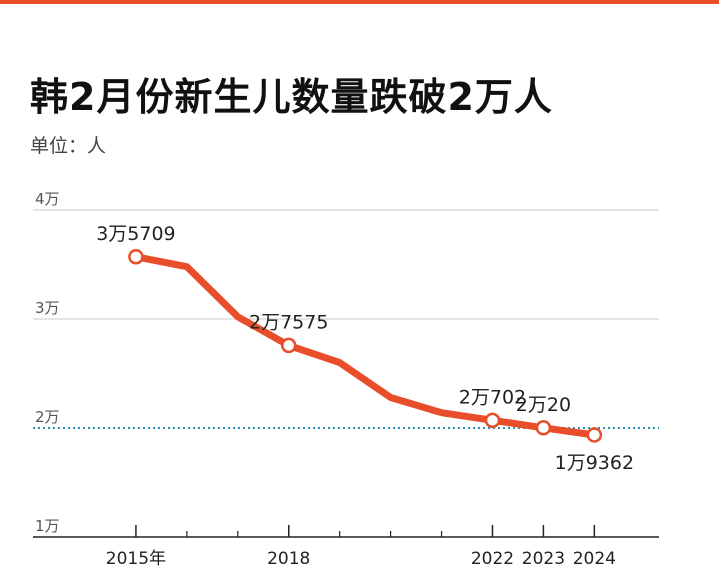 Image resolution: width=719 pixels, height=584 pixels. Describe the element at coordinates (68, 146) in the screenshot. I see `unit-label: 单位：人` at that location.